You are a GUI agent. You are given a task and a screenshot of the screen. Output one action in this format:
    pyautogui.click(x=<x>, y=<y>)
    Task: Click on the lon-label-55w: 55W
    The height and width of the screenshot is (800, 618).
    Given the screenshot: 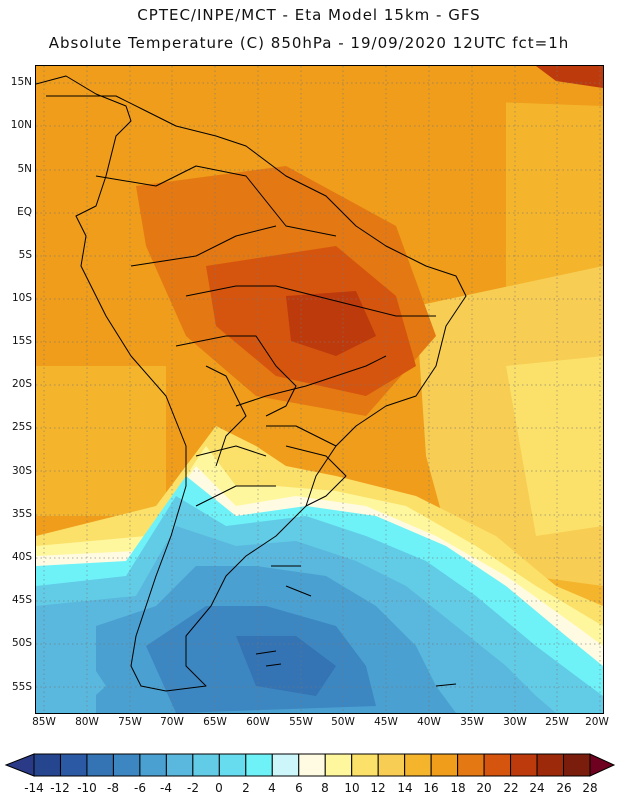 What is the action you would take?
    pyautogui.click(x=301, y=722)
    